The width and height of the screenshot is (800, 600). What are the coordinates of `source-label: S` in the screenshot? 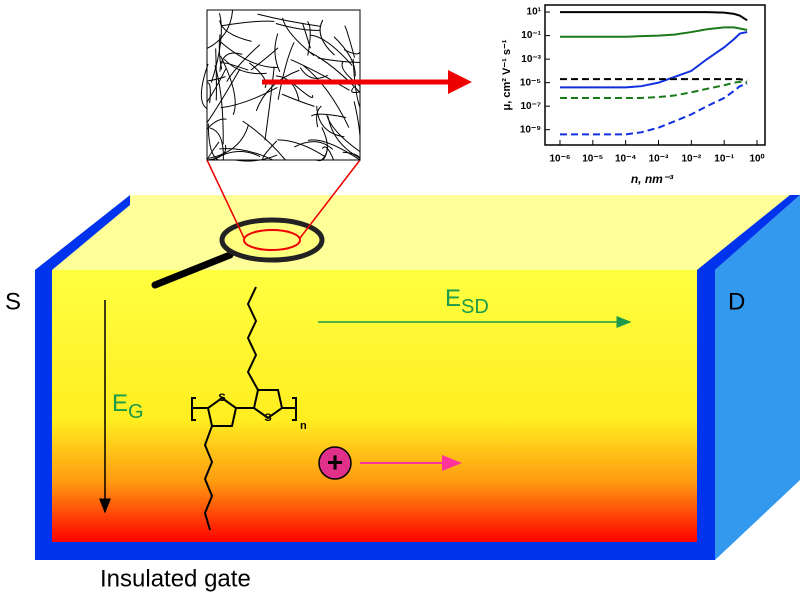 It's located at (13, 301).